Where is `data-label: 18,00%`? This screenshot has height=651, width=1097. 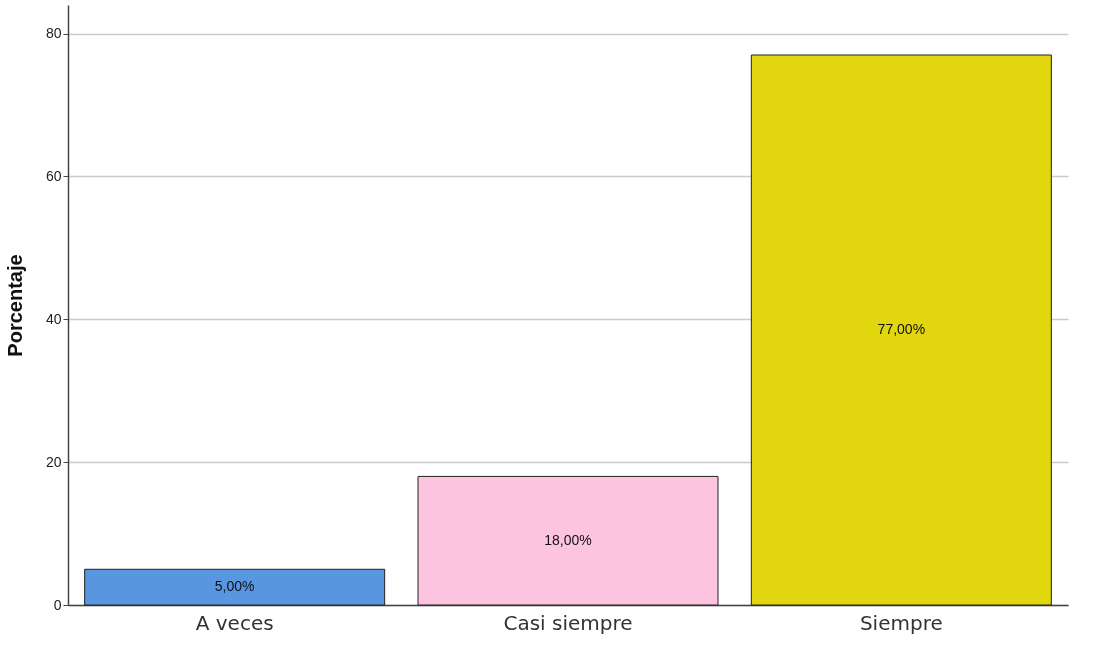 data-label: 18,00% is located at coordinates (568, 539).